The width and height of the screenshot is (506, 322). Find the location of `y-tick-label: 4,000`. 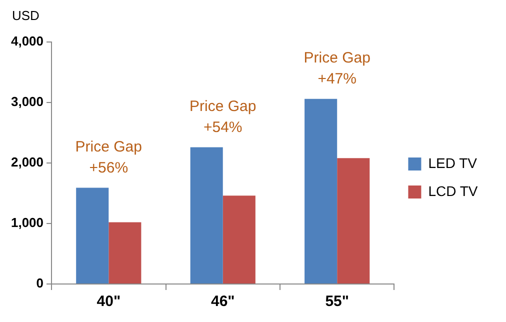

y-tick-label: 4,000 is located at coordinates (27, 41).